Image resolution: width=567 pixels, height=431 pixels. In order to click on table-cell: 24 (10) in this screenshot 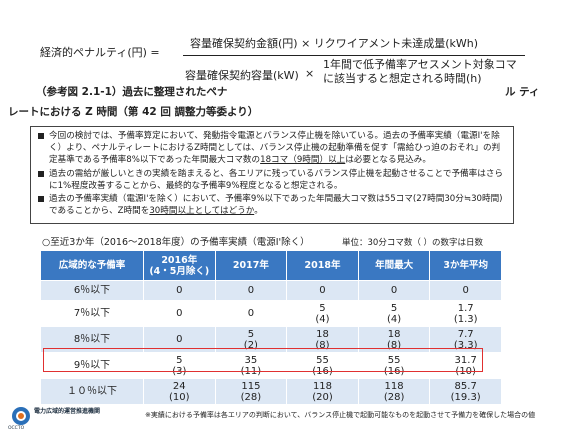, I will do `click(179, 391)`.